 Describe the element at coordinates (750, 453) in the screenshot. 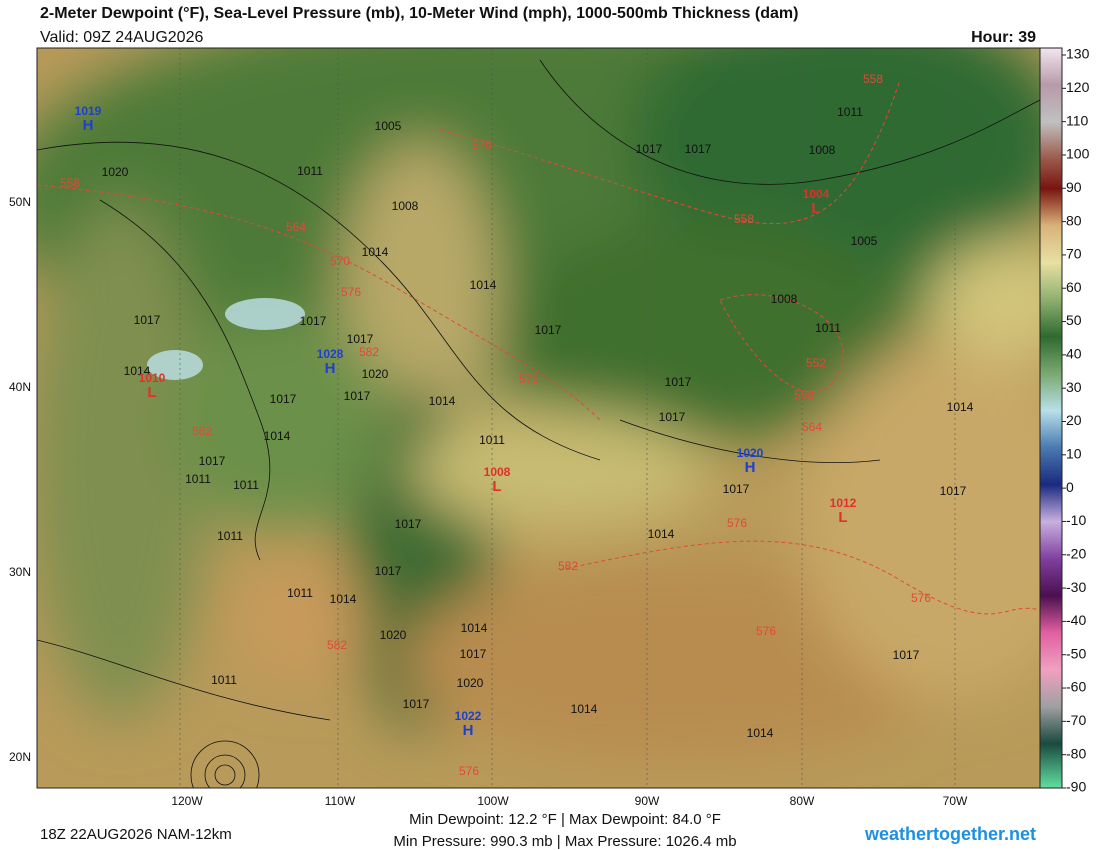

I see `center-value: 1020` at that location.